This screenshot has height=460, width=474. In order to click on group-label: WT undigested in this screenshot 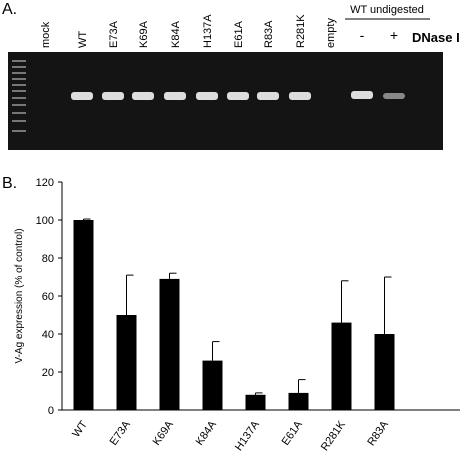, I will do `click(387, 10)`.